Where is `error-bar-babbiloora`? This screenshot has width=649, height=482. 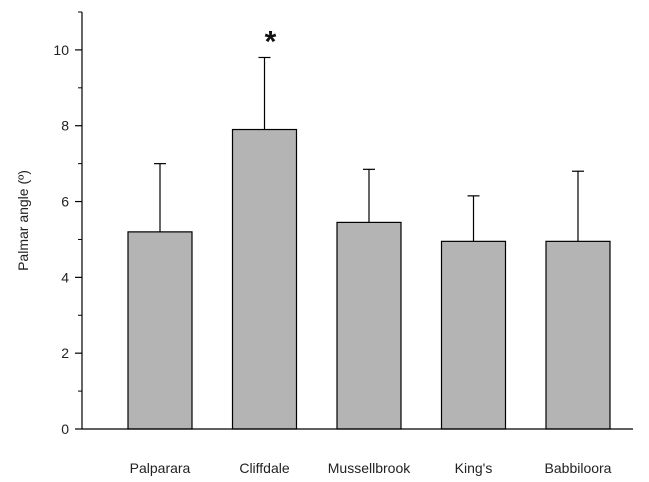 error-bar-babbiloora is located at coordinates (578, 206).